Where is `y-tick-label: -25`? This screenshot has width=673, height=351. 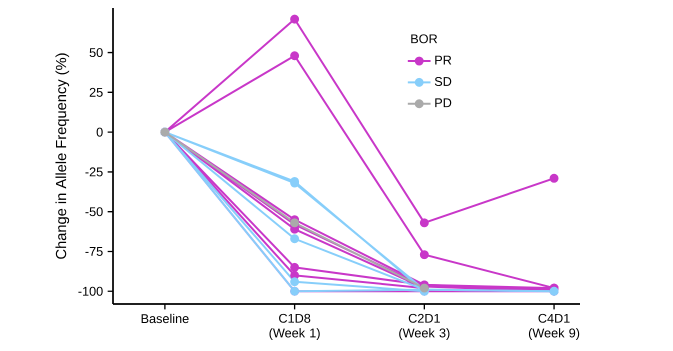 y-tick-label: -25 is located at coordinates (94, 171).